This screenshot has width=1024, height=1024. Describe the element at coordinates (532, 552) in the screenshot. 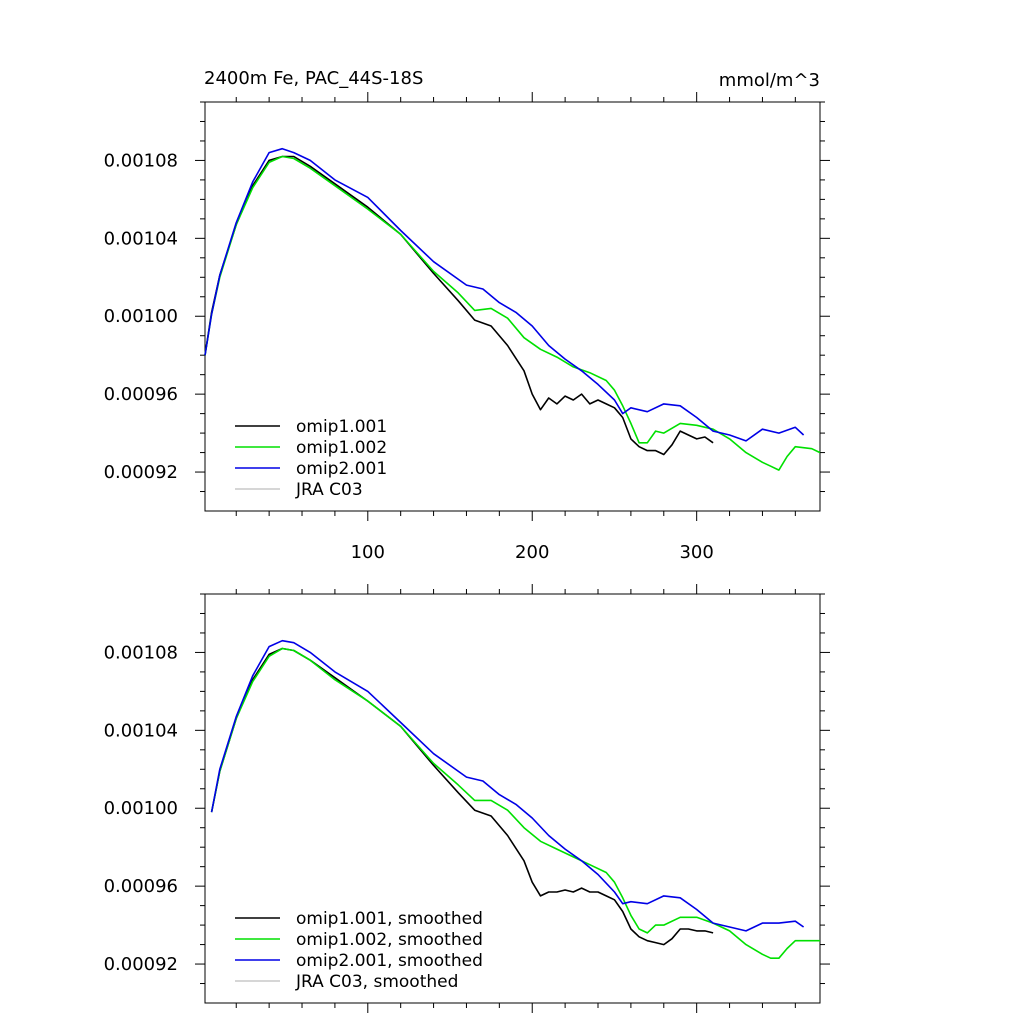

I see `x-tick-label: 200` at that location.